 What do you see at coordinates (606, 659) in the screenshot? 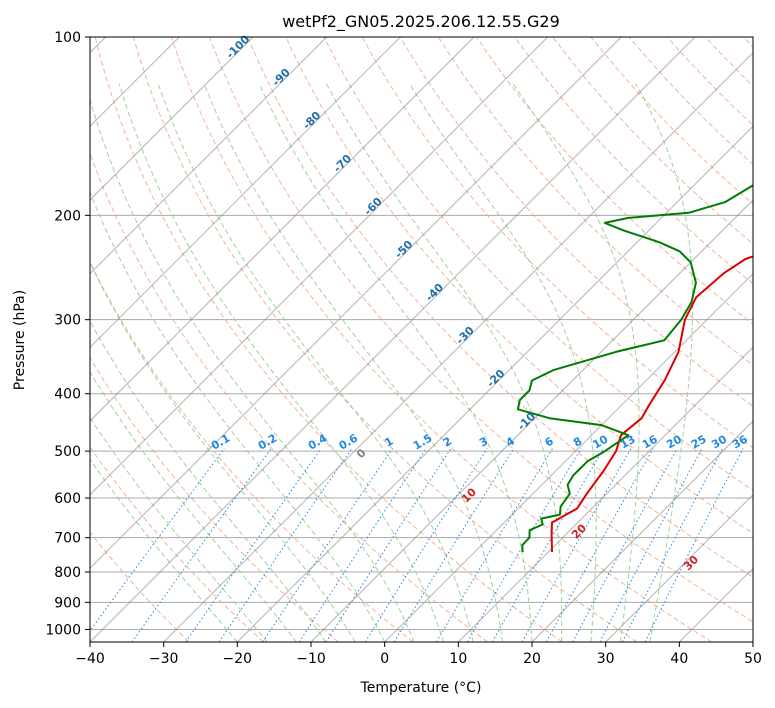
I see `x-tick-label: 30` at bounding box center [606, 659].